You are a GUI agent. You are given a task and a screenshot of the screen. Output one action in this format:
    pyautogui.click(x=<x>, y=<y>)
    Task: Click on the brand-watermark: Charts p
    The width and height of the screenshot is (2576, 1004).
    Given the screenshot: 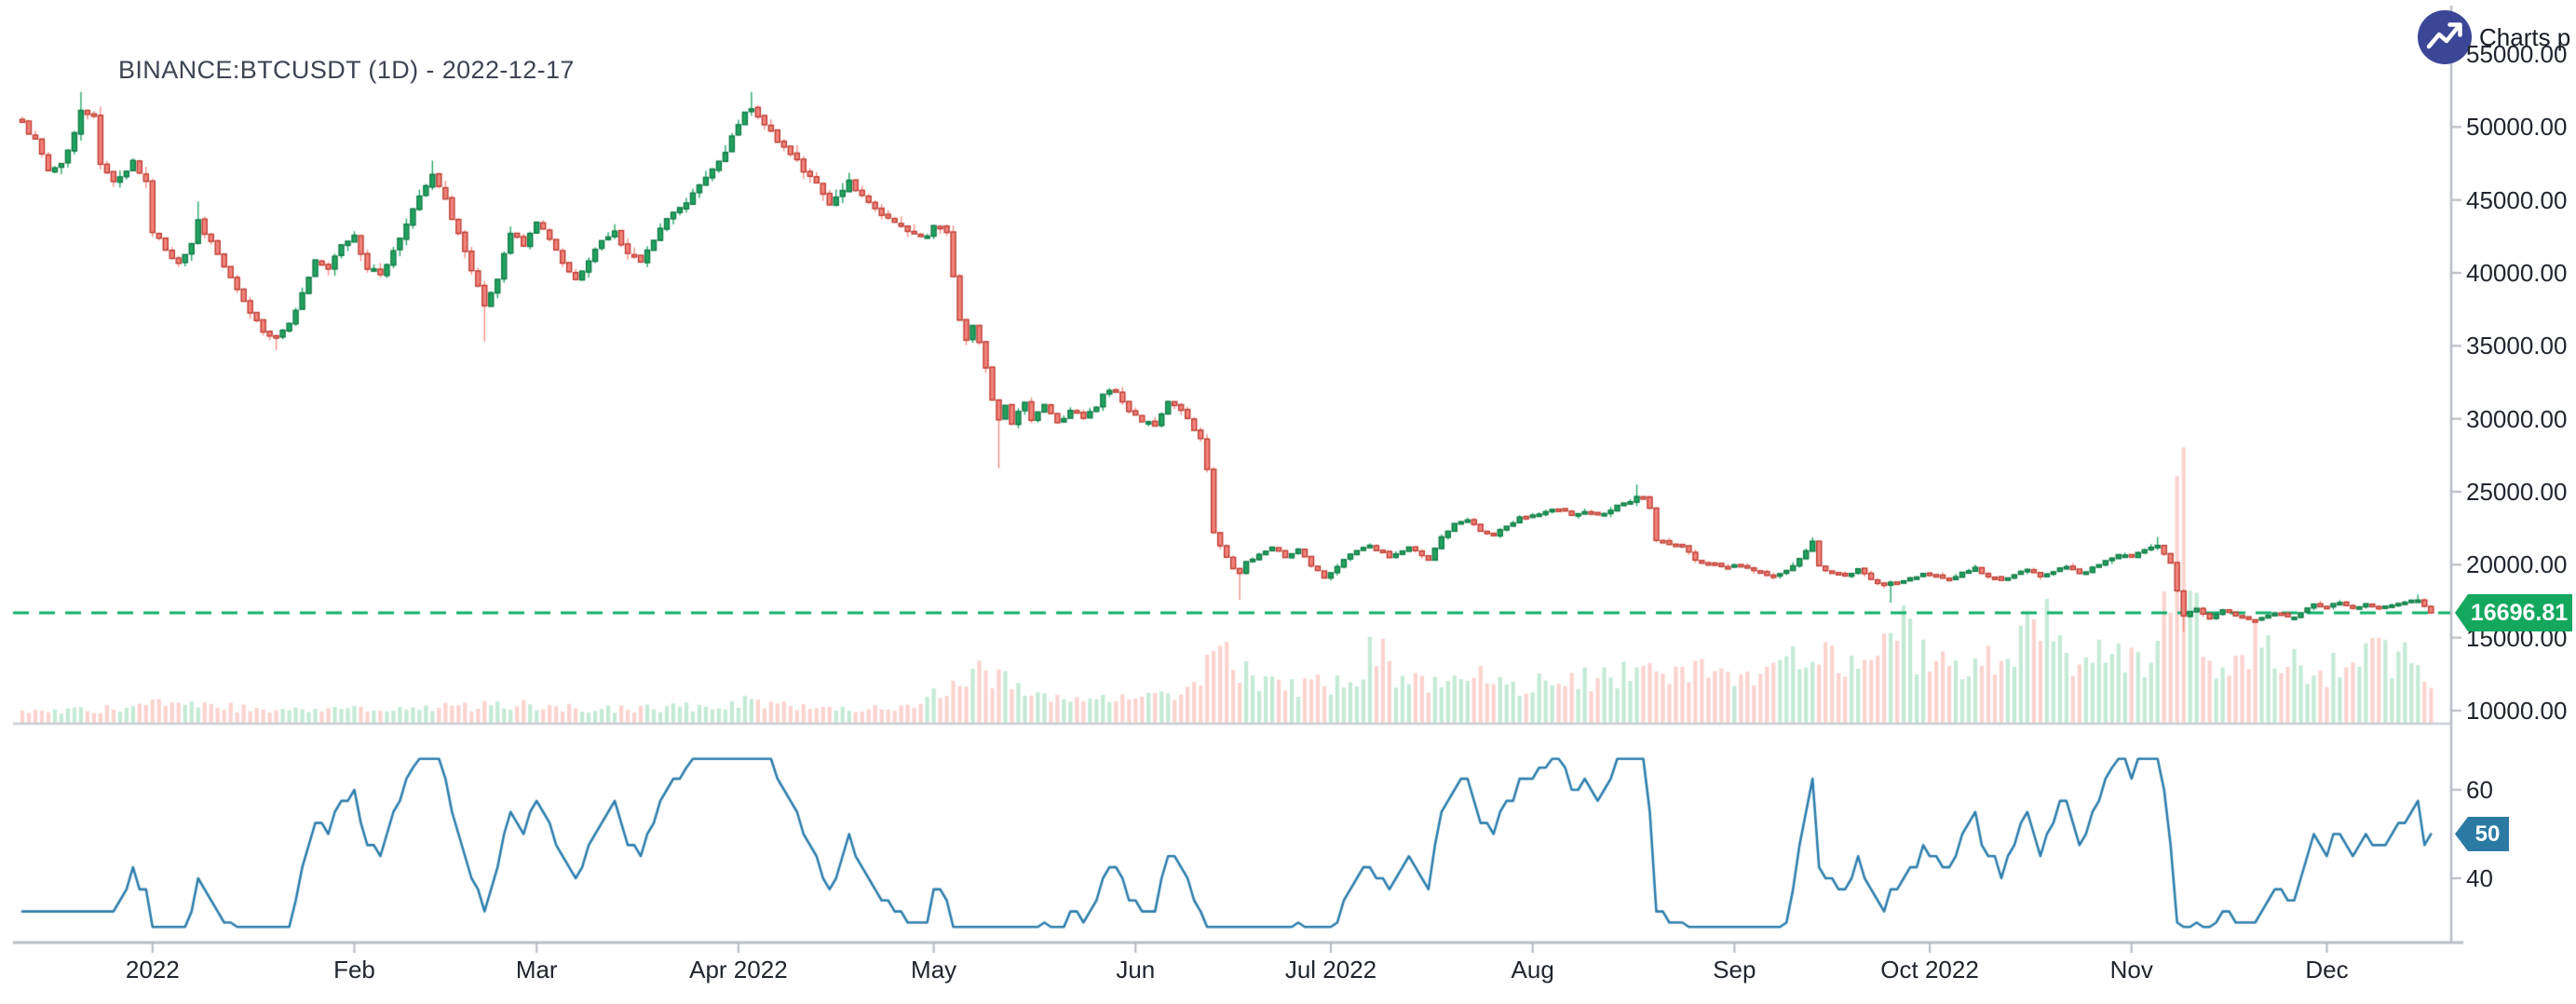 What is the action you would take?
    pyautogui.click(x=2494, y=37)
    